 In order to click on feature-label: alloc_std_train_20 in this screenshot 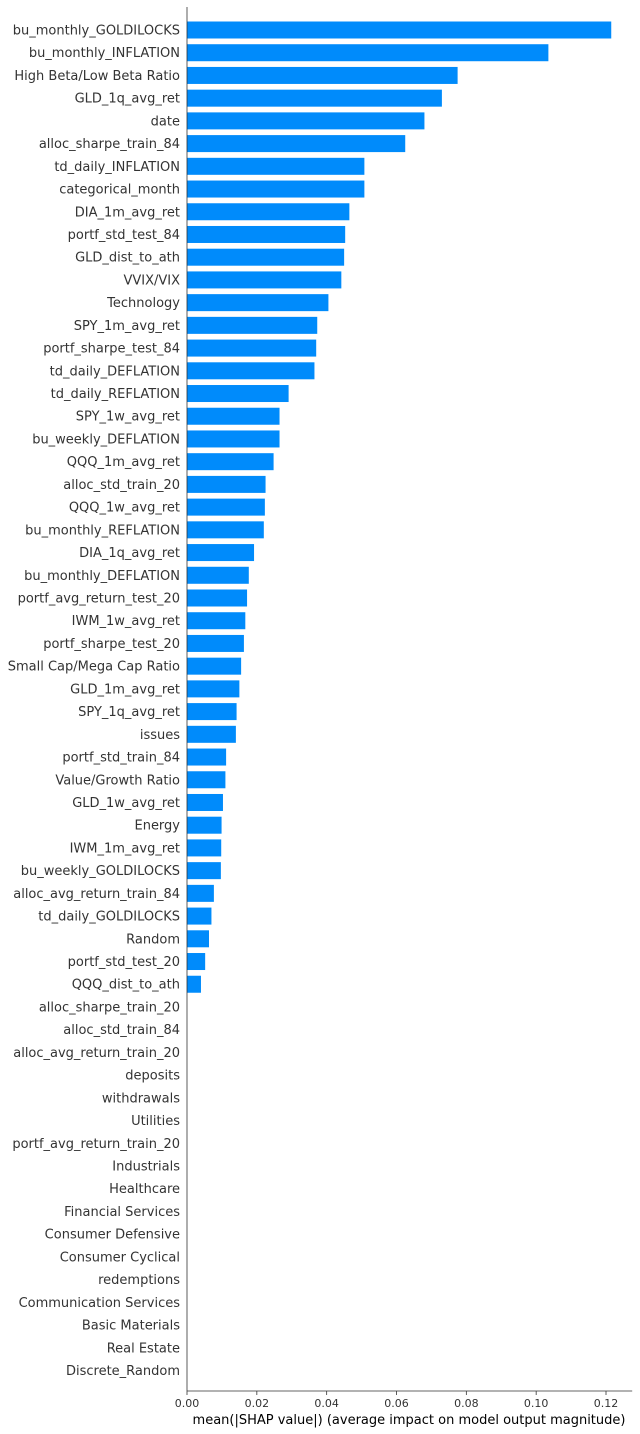, I will do `click(121, 485)`.